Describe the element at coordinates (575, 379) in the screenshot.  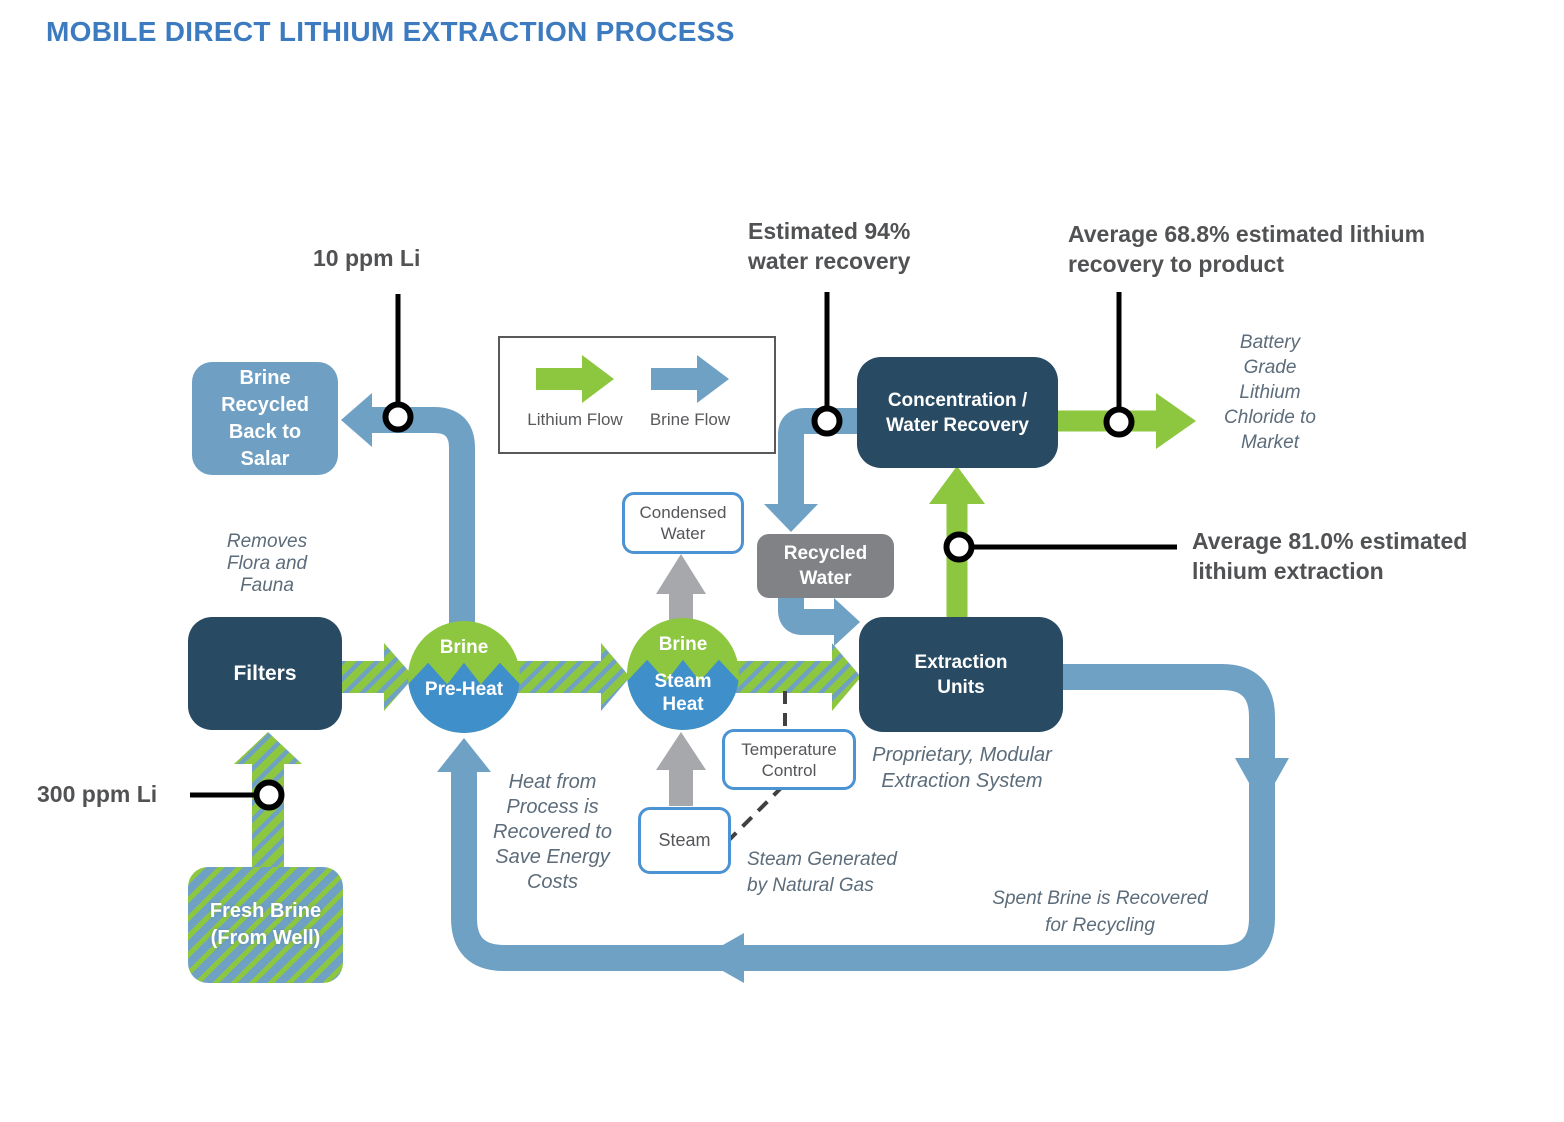
I see `lithium-flow-arrow-icon` at that location.